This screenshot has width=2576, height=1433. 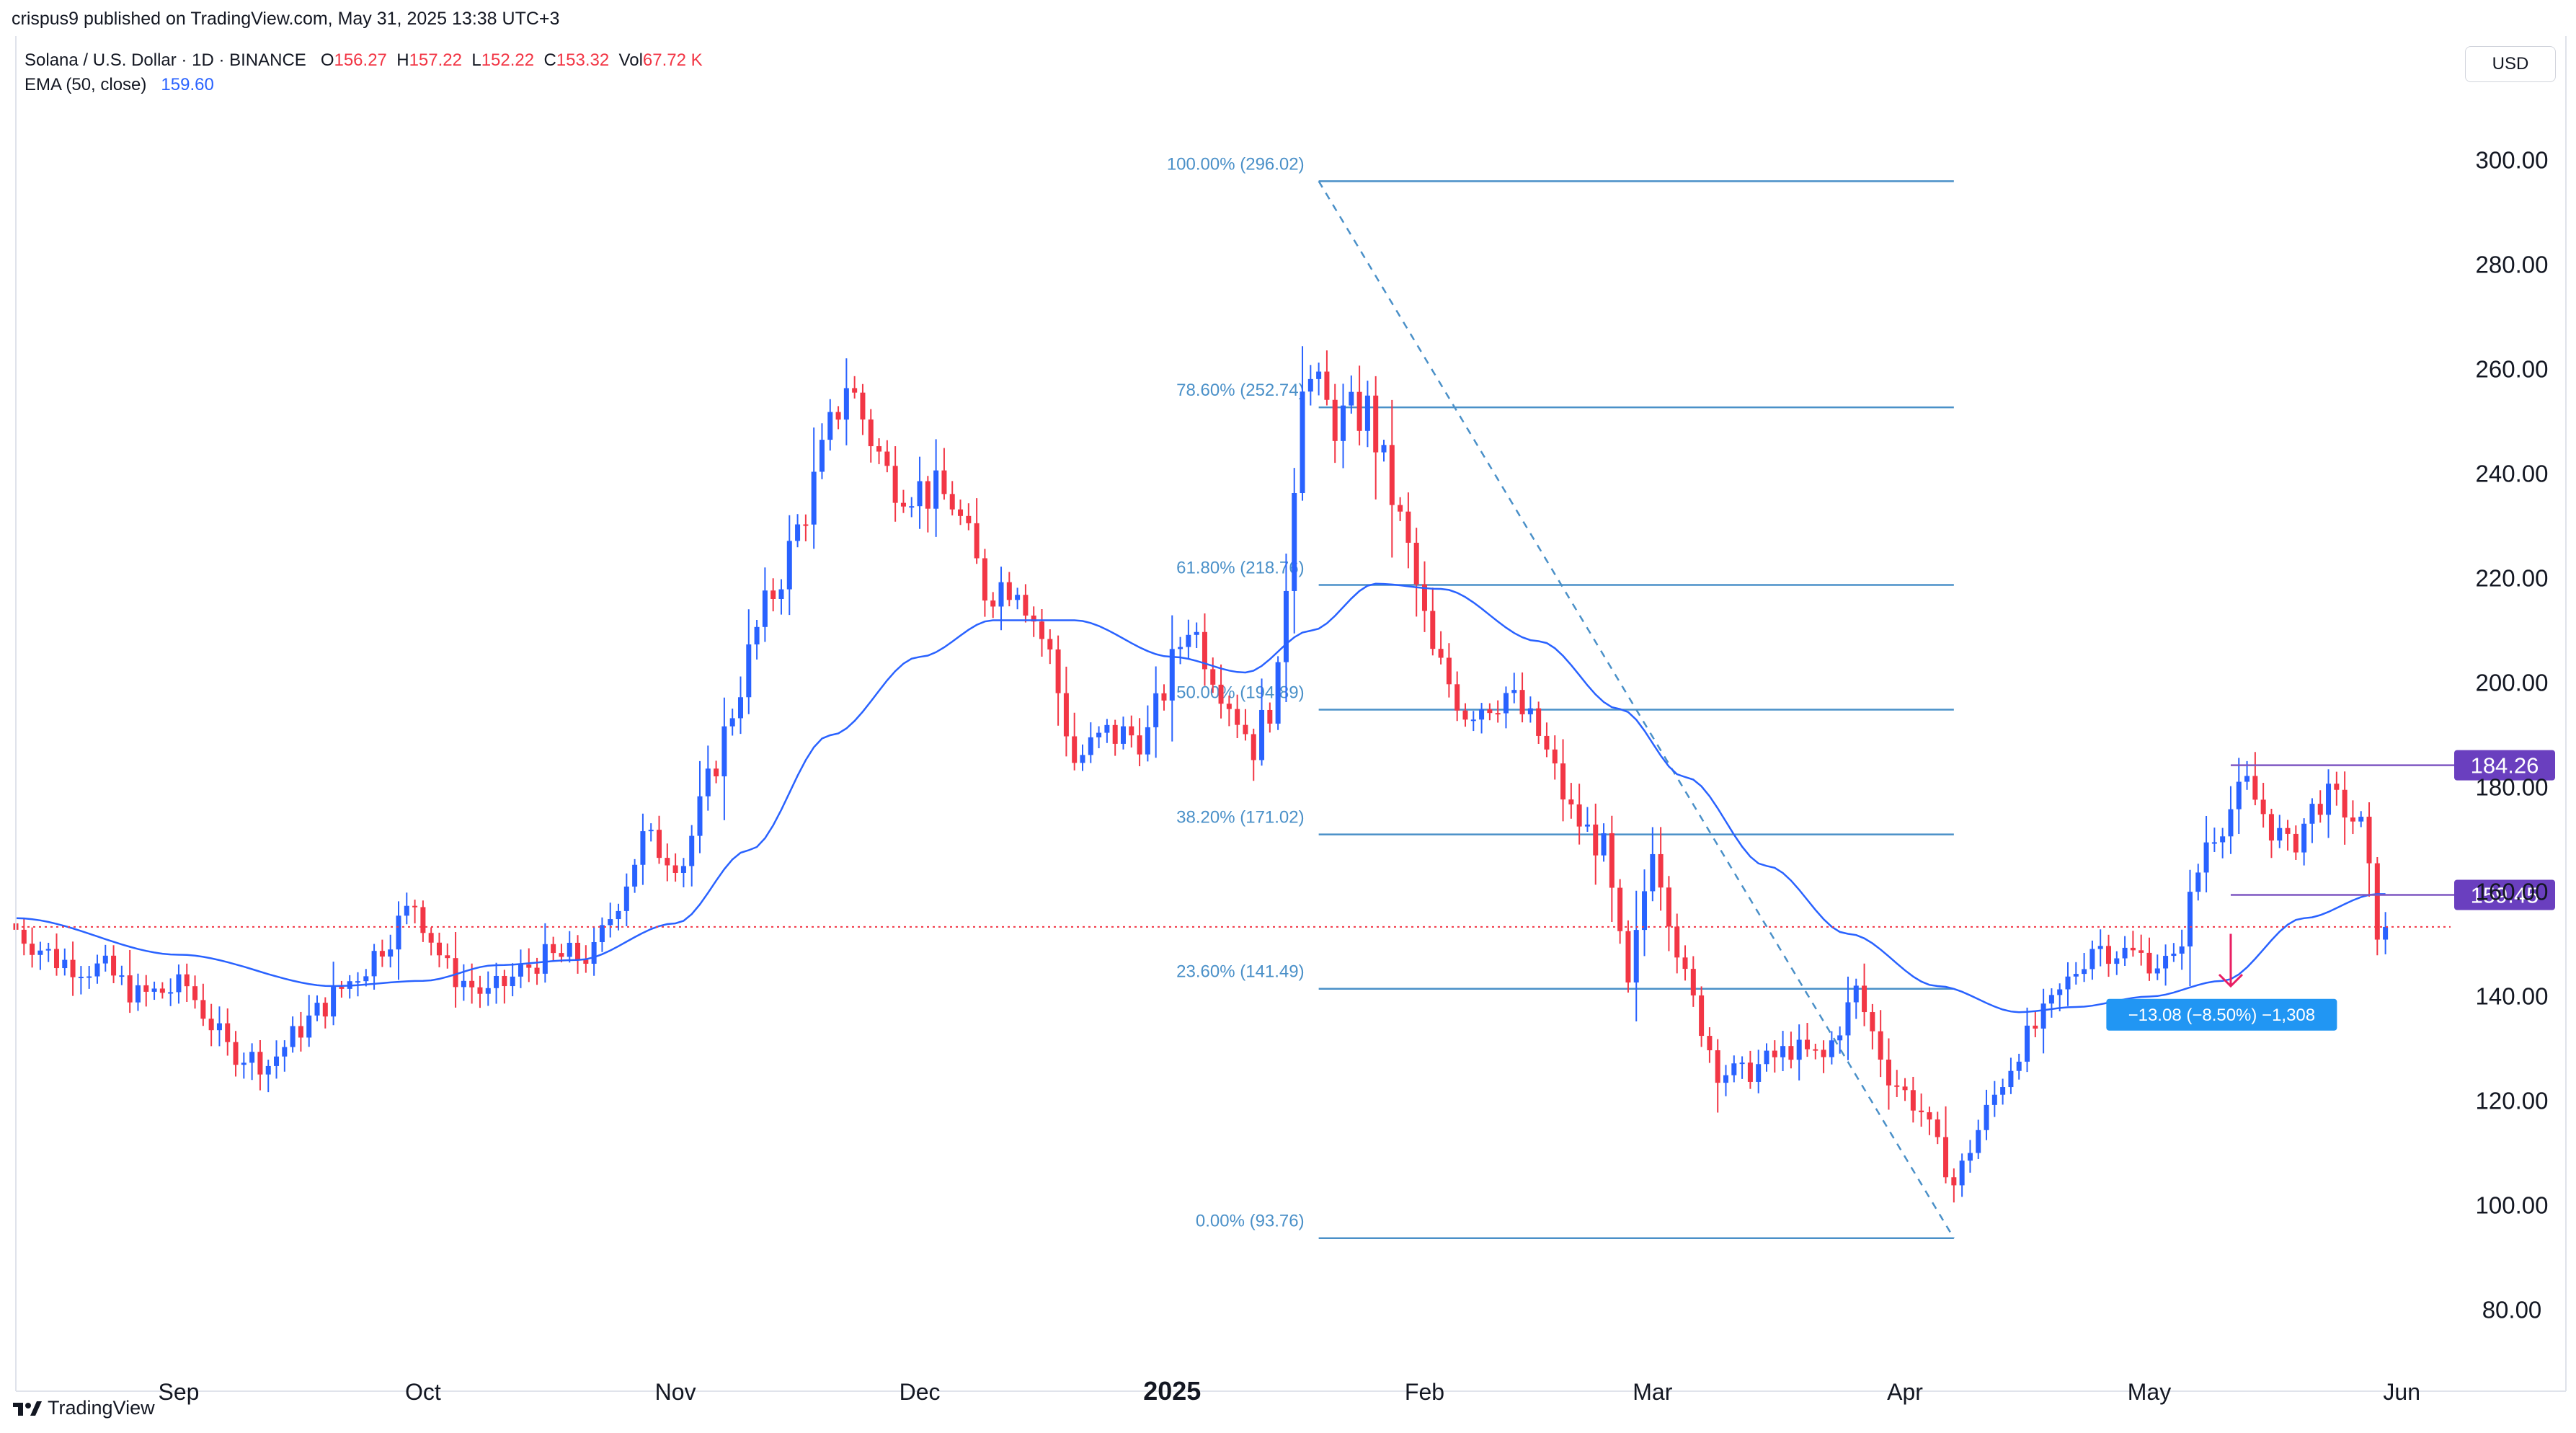 What do you see at coordinates (84, 1408) in the screenshot?
I see `tradingview-logo: TradingView` at bounding box center [84, 1408].